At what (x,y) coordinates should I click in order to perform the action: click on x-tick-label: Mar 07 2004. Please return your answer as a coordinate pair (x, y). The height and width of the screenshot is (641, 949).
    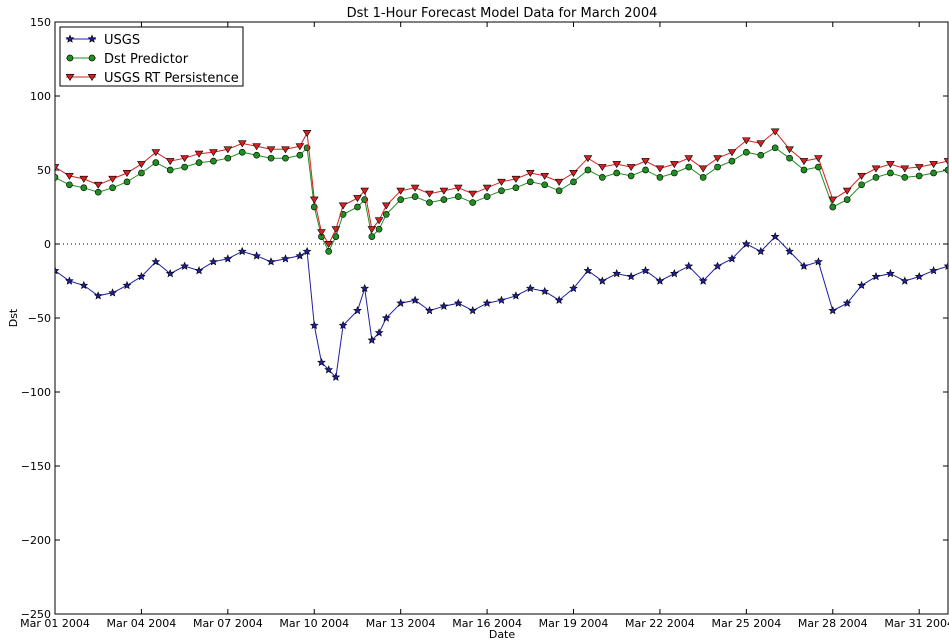
    Looking at the image, I should click on (228, 623).